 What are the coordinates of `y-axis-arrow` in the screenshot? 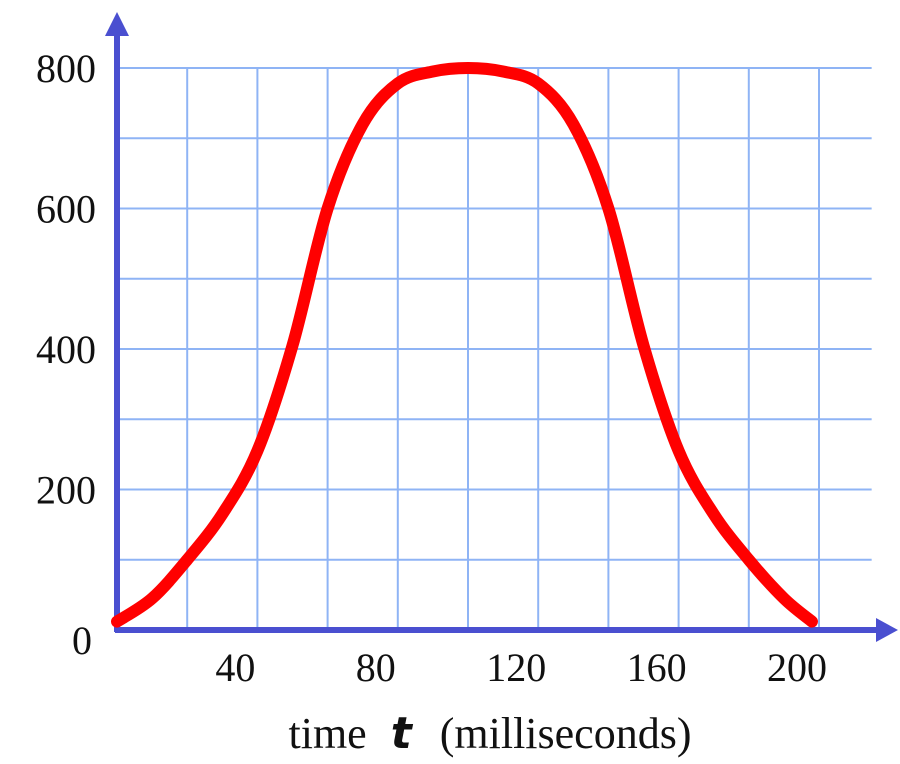 It's located at (117, 24).